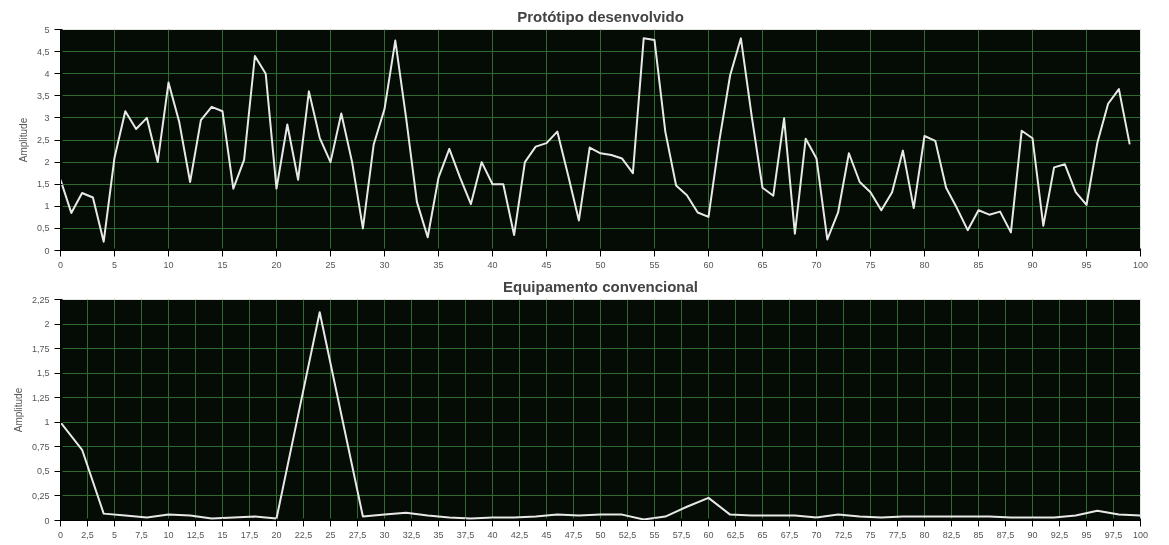 The height and width of the screenshot is (545, 1169). I want to click on x-tick-label: 2,5, so click(87, 534).